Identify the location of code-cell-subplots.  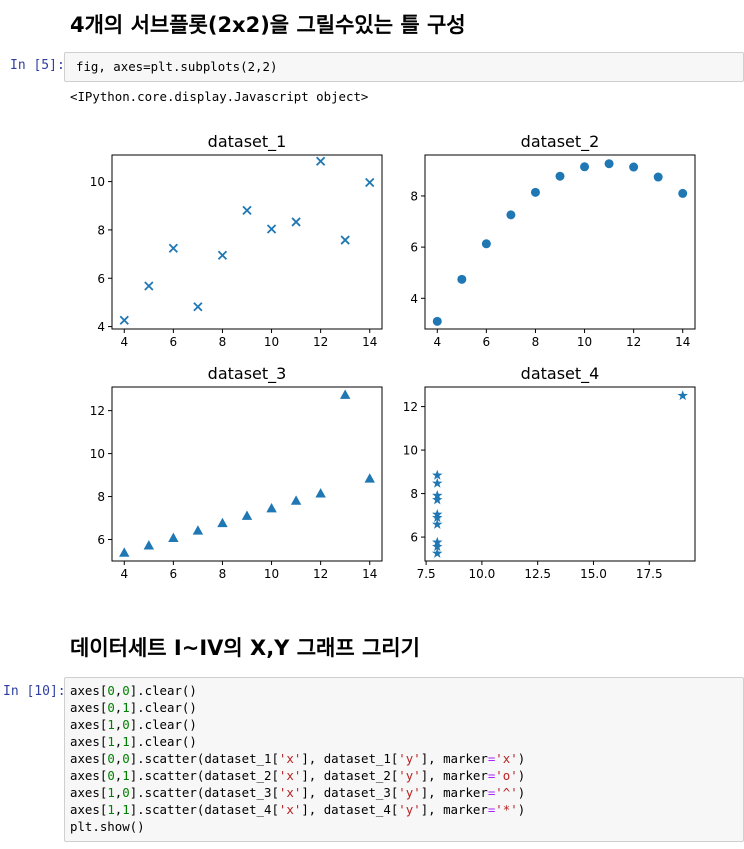
(404, 67).